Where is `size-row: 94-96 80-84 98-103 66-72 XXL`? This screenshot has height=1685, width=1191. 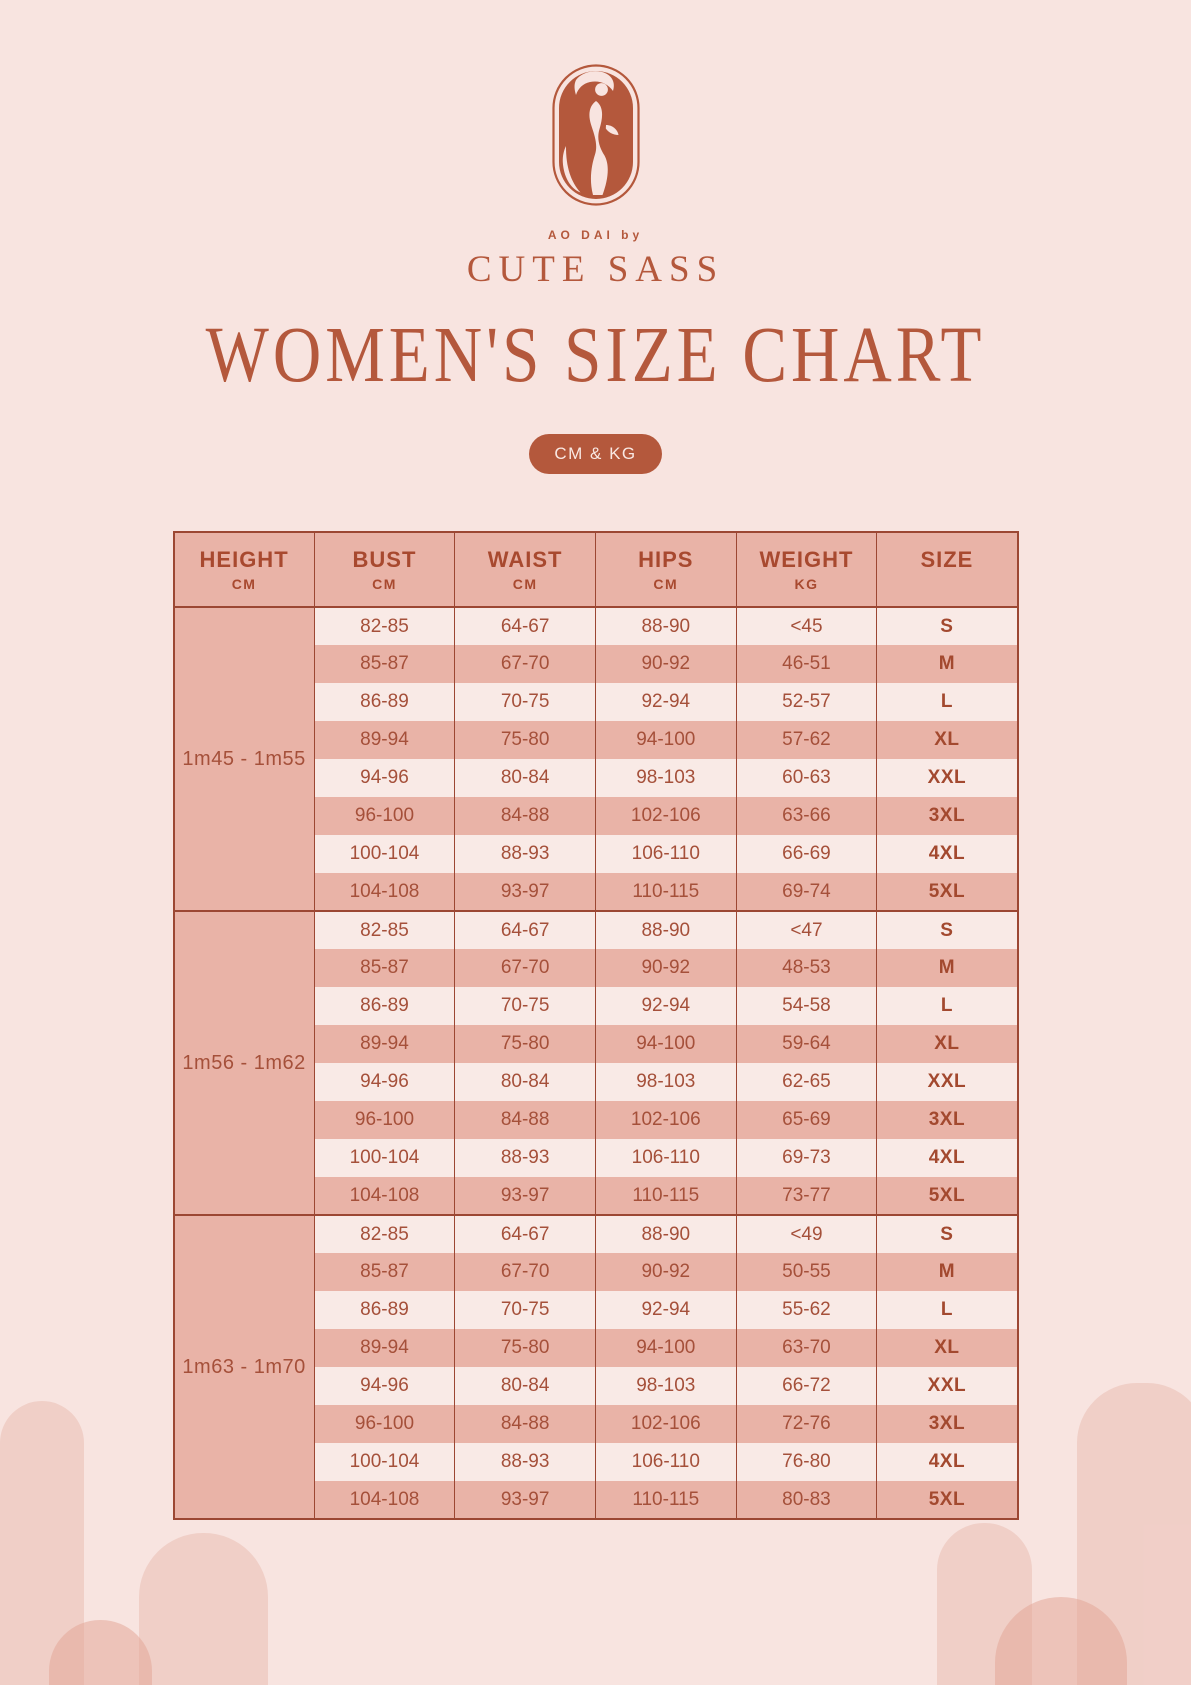 size-row: 94-96 80-84 98-103 66-72 XXL is located at coordinates (596, 1386).